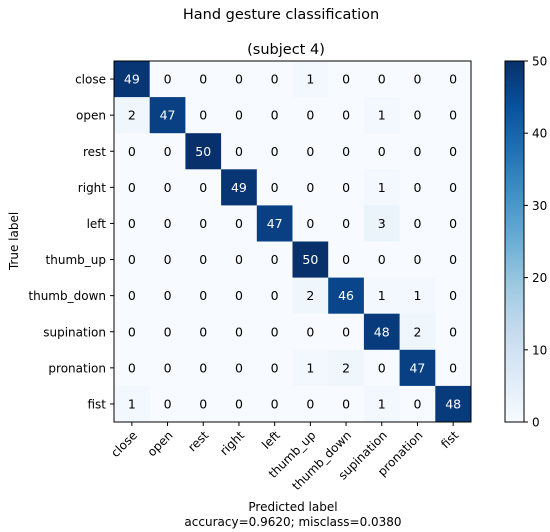  Describe the element at coordinates (14, 241) in the screenshot. I see `y-axis-label: True label` at that location.